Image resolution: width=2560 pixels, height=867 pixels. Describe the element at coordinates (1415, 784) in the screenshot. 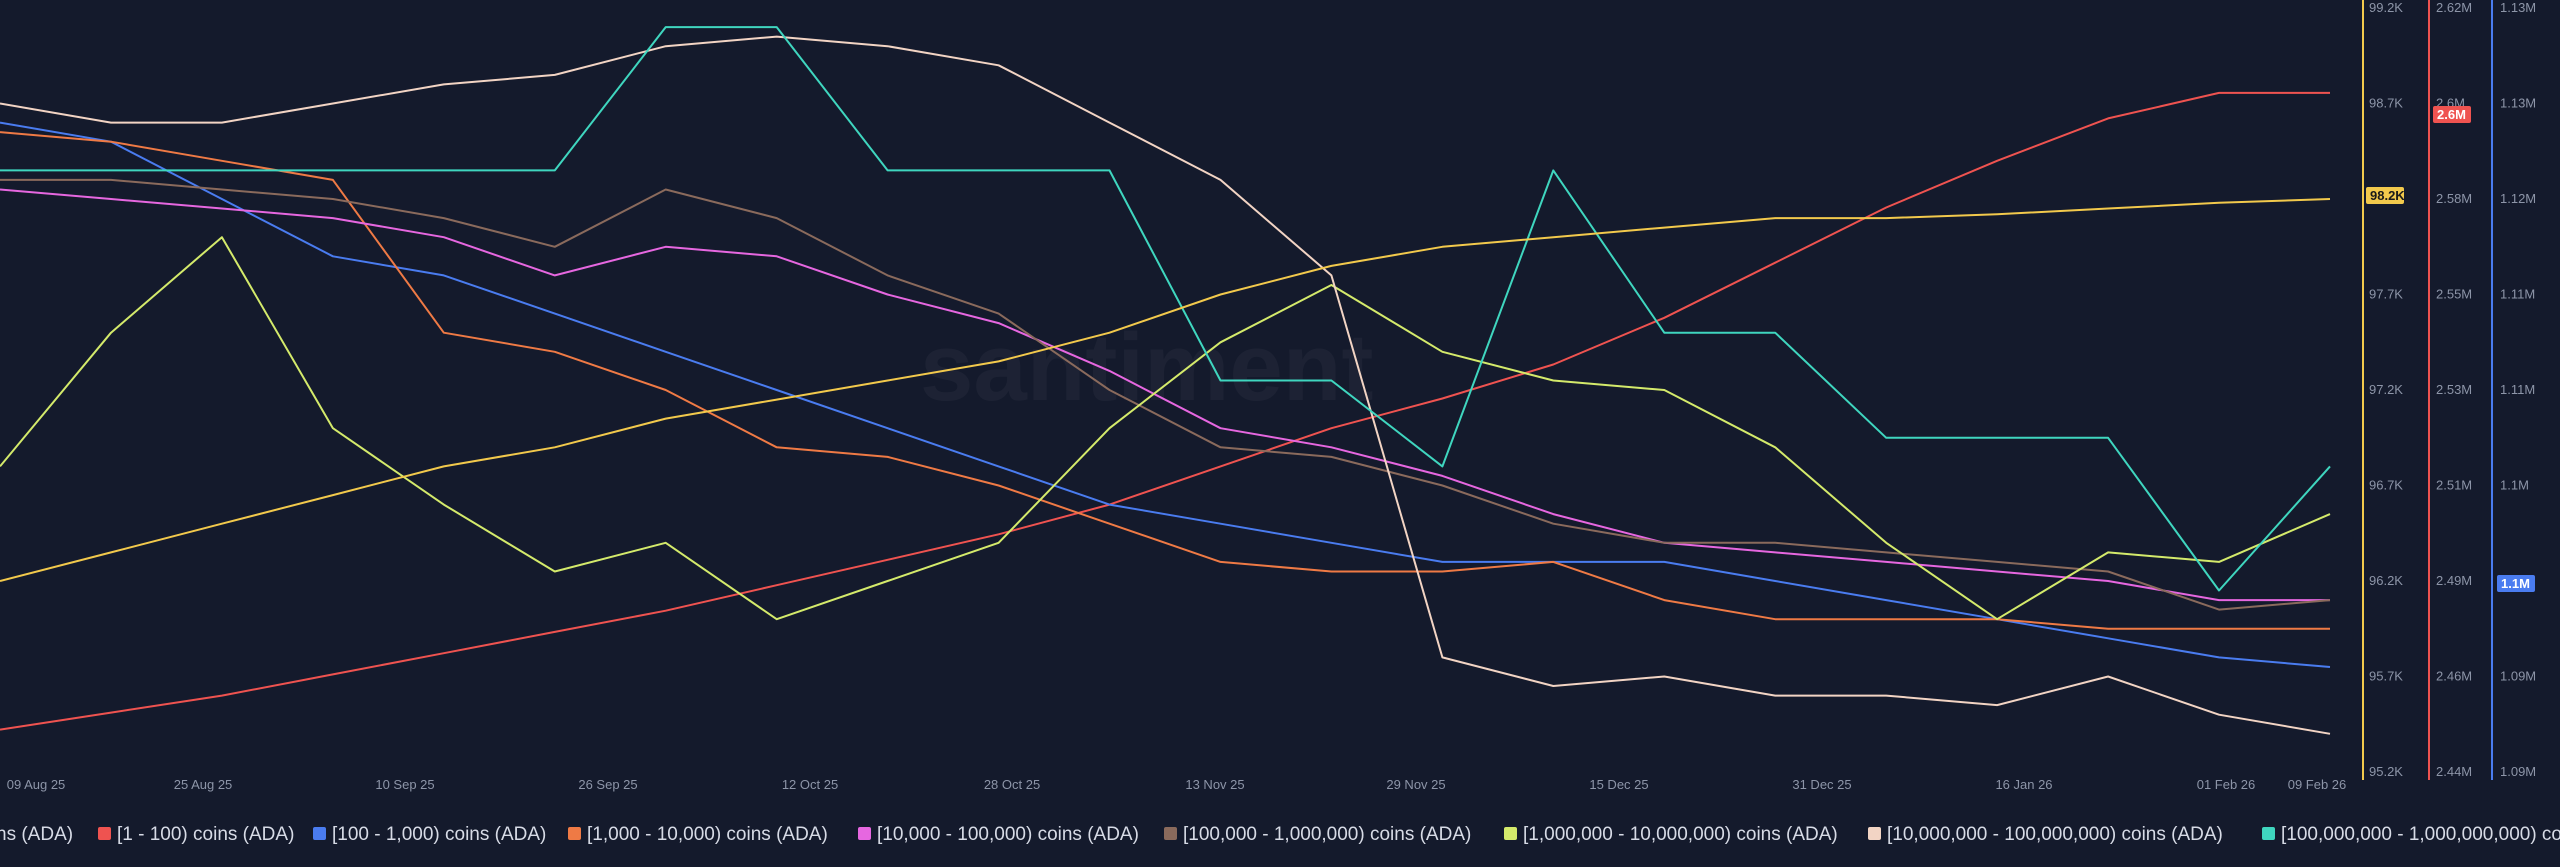

I see `x-tick-label: 29 Nov 25` at that location.